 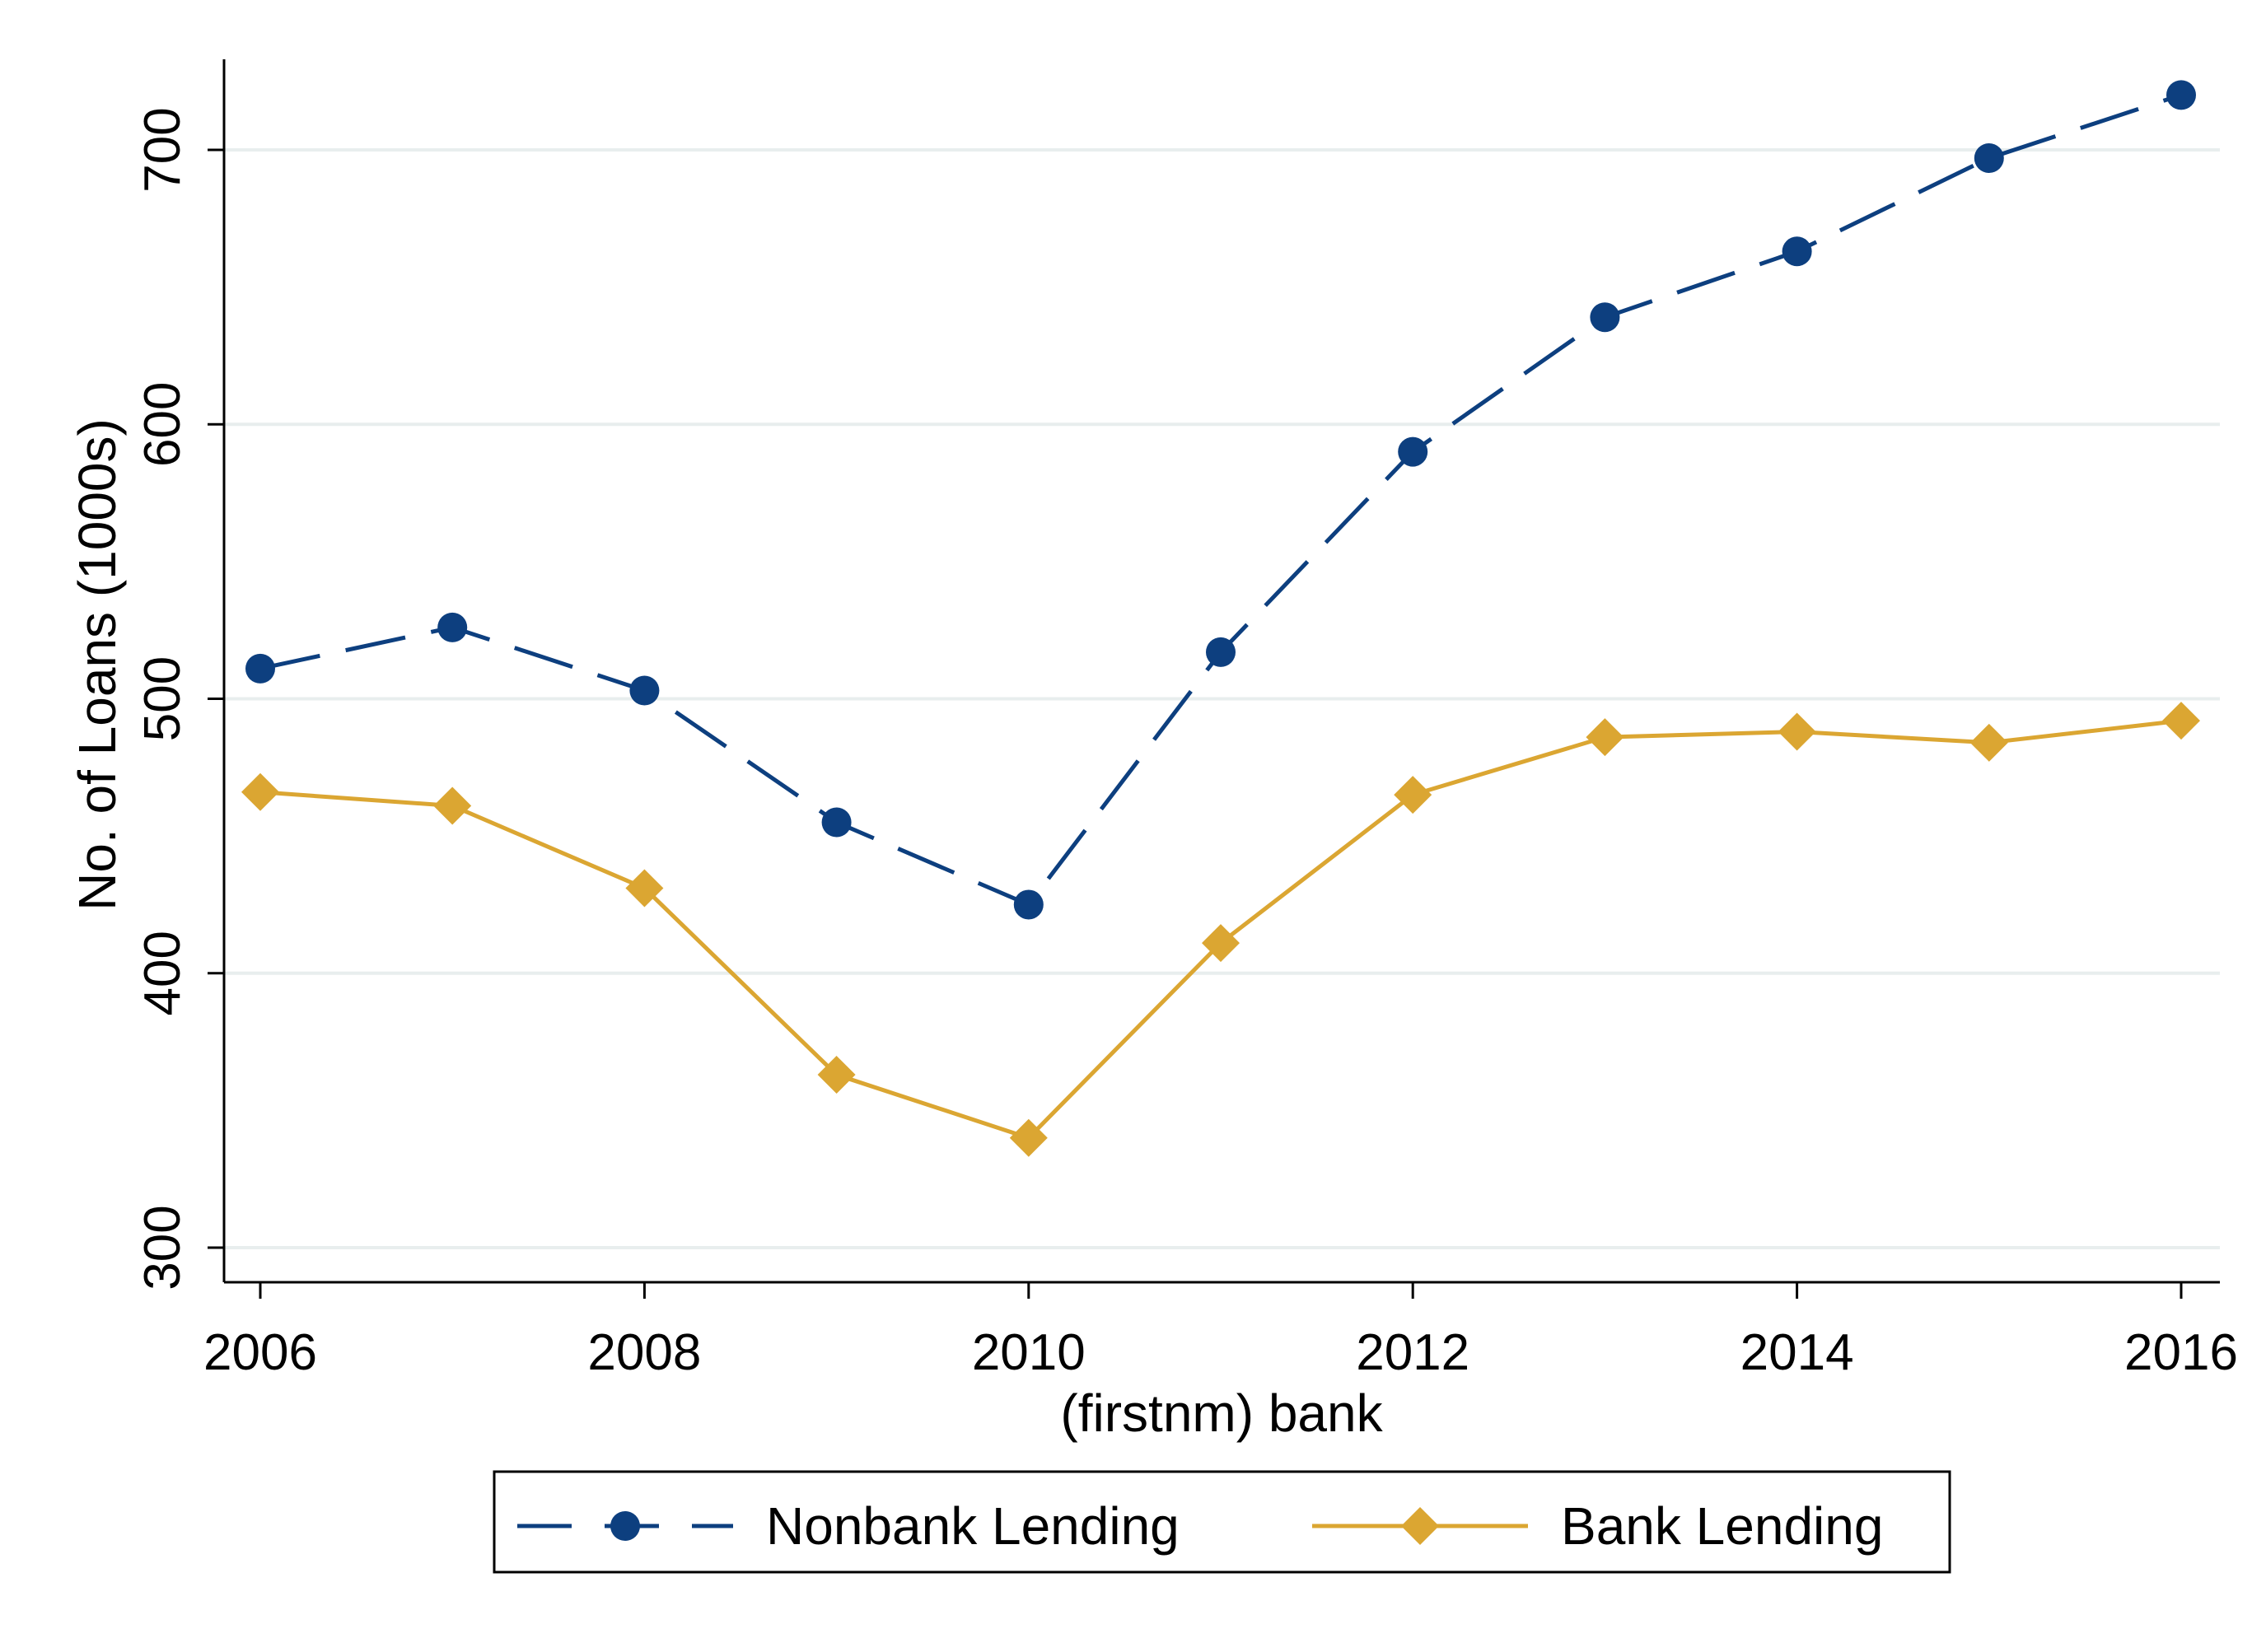 I want to click on y-tick-label: 700, so click(x=162, y=149).